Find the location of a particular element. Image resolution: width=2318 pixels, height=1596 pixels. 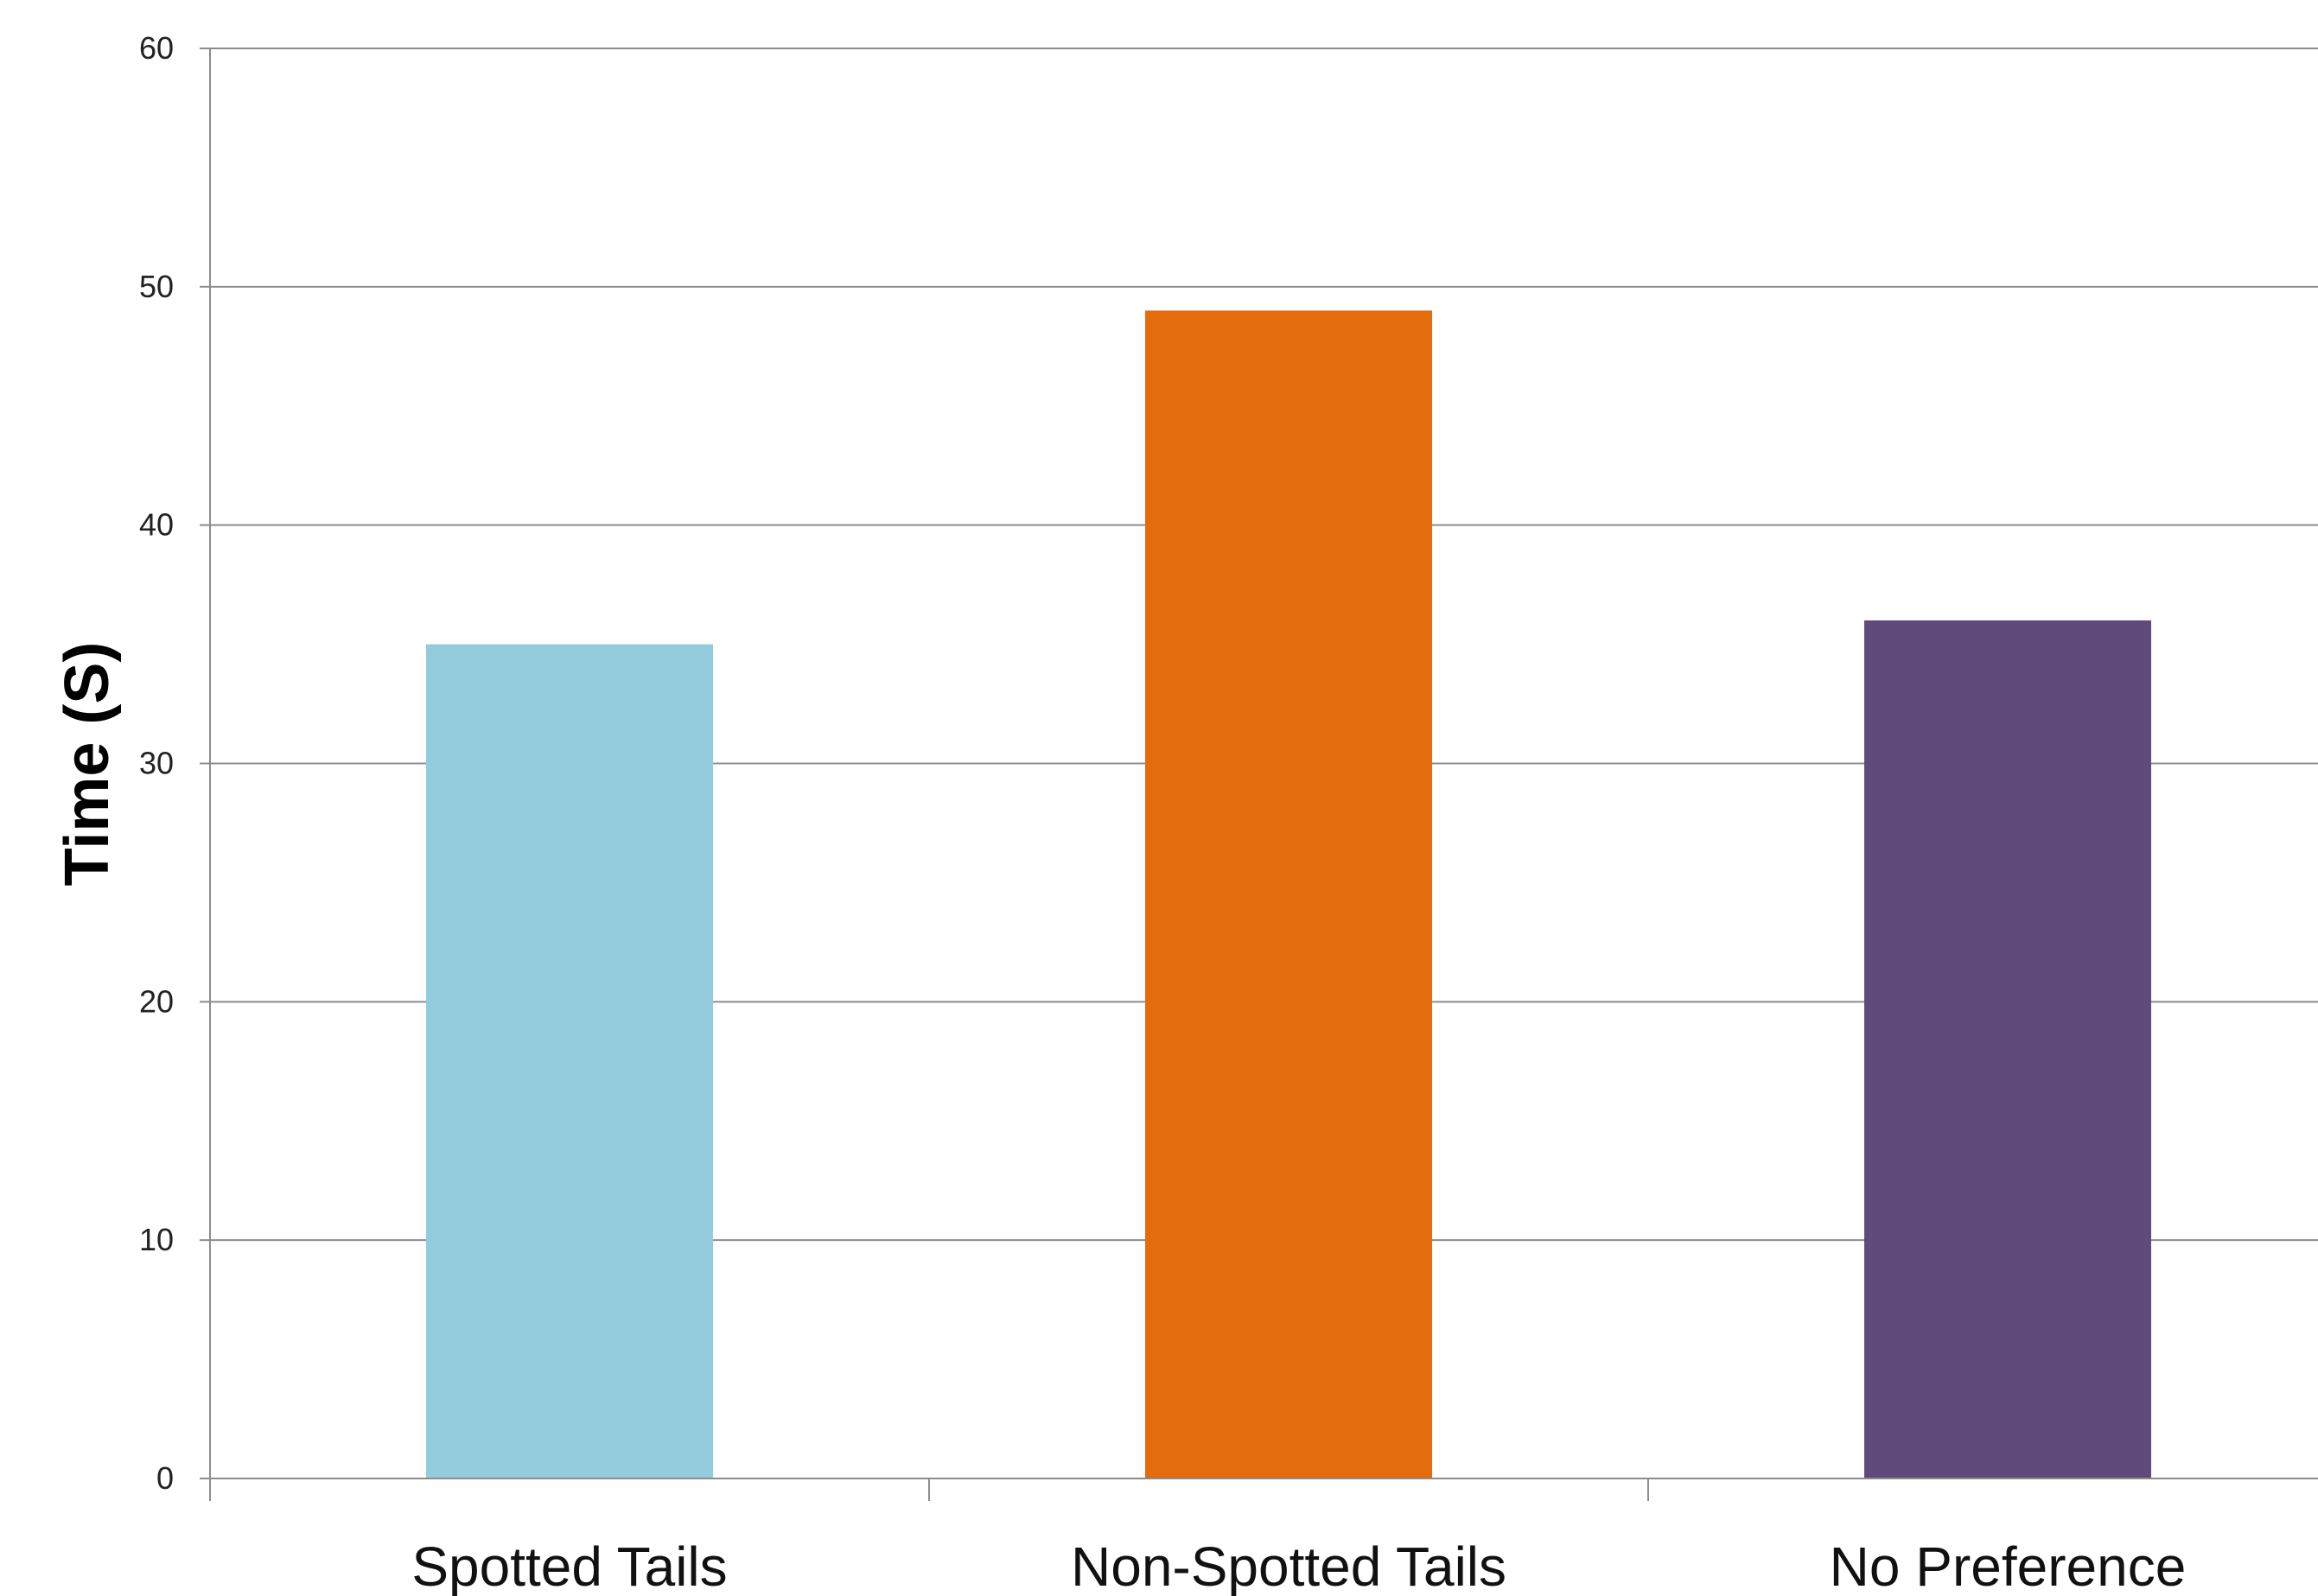

y-tick-label: 50 is located at coordinates (156, 286).